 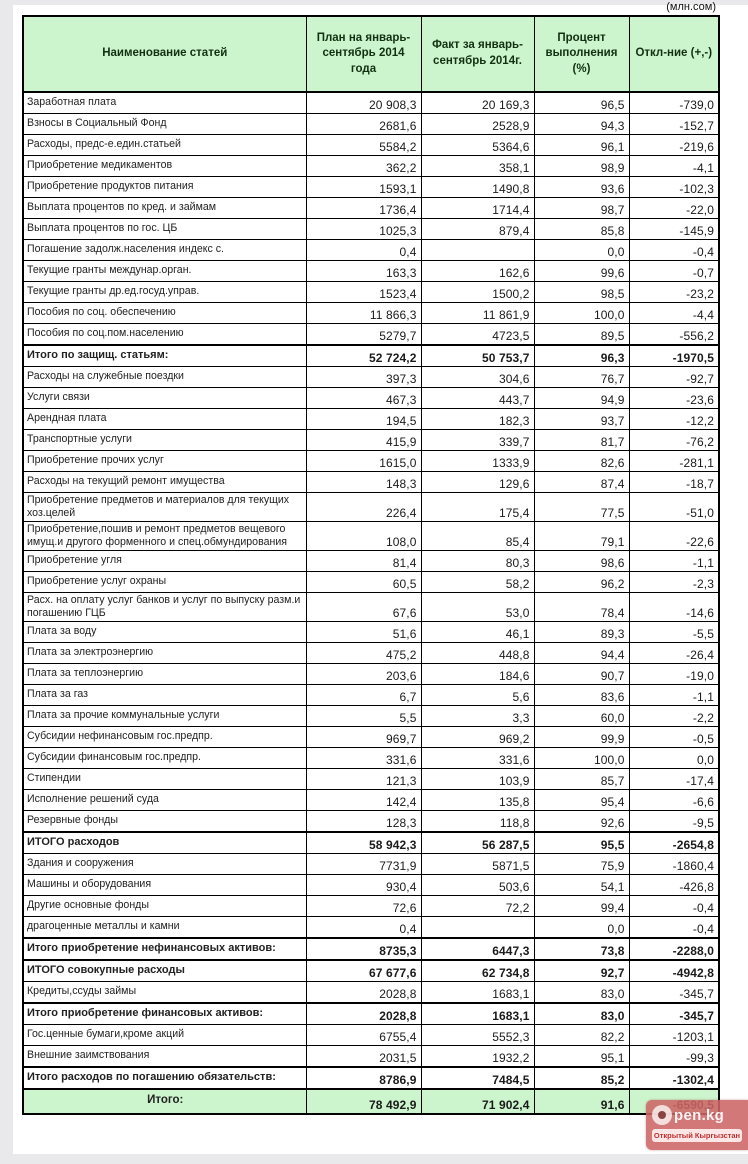 What do you see at coordinates (674, 1013) in the screenshot?
I see `cell-deviation: -345,7` at bounding box center [674, 1013].